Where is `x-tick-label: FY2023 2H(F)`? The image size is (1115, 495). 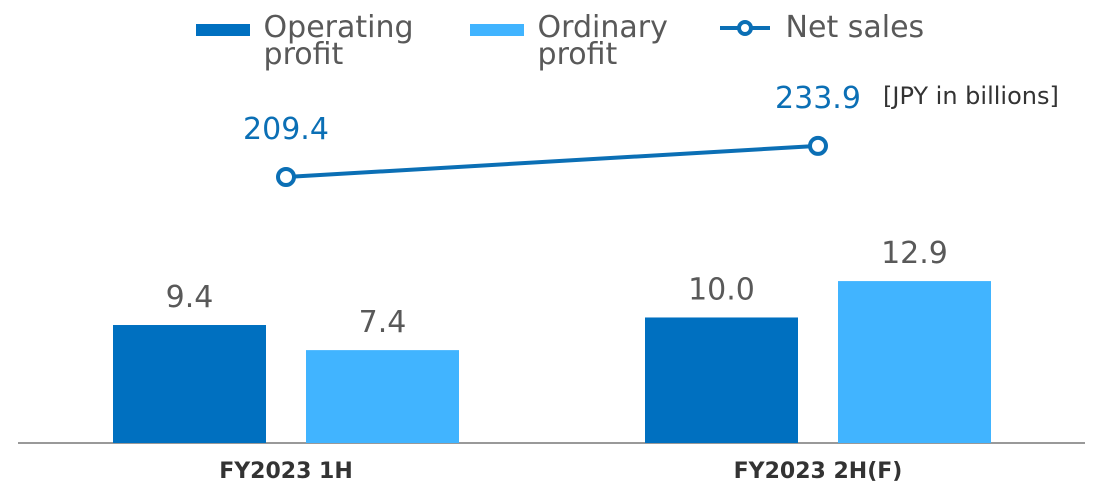
x-tick-label: FY2023 2H(F) is located at coordinates (818, 471).